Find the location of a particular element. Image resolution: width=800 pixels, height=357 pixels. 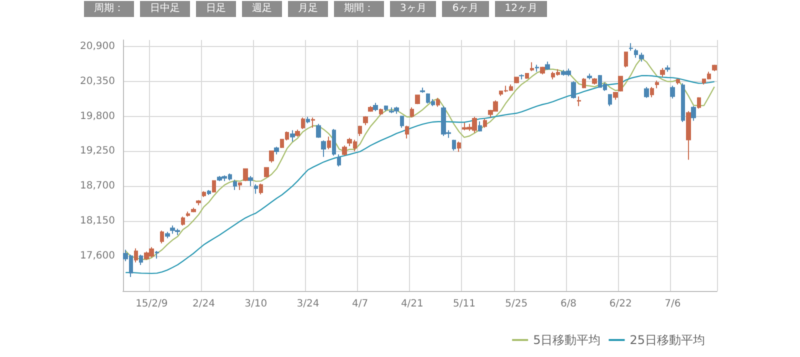

text: 日足 is located at coordinates (216, 9).